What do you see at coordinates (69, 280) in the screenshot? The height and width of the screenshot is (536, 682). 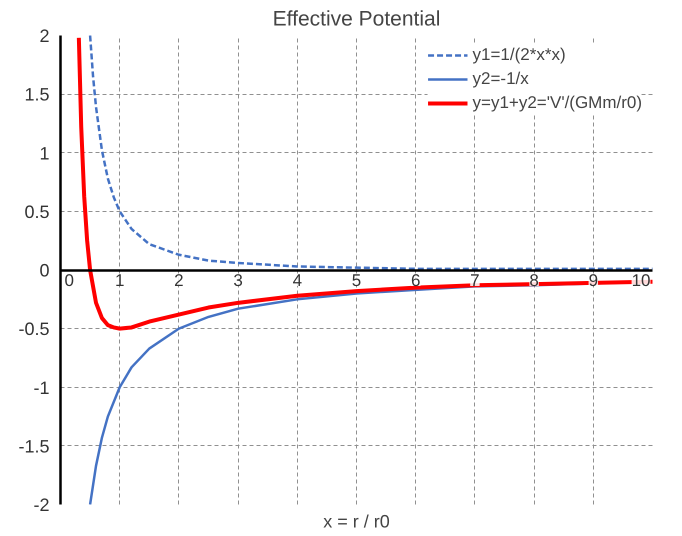 I see `x-tick-label: 0` at bounding box center [69, 280].